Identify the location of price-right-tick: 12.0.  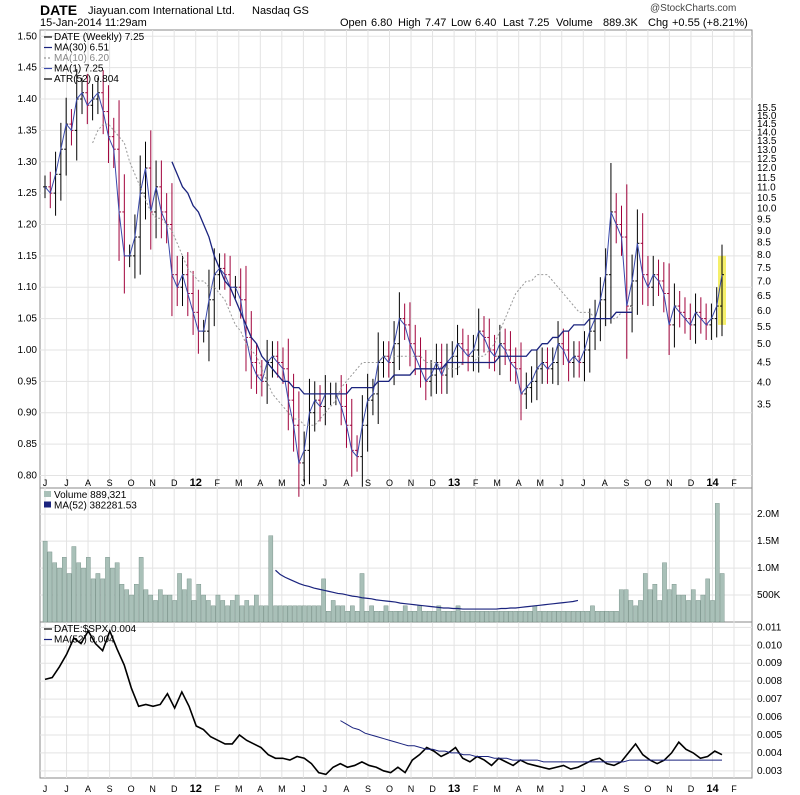
(767, 168).